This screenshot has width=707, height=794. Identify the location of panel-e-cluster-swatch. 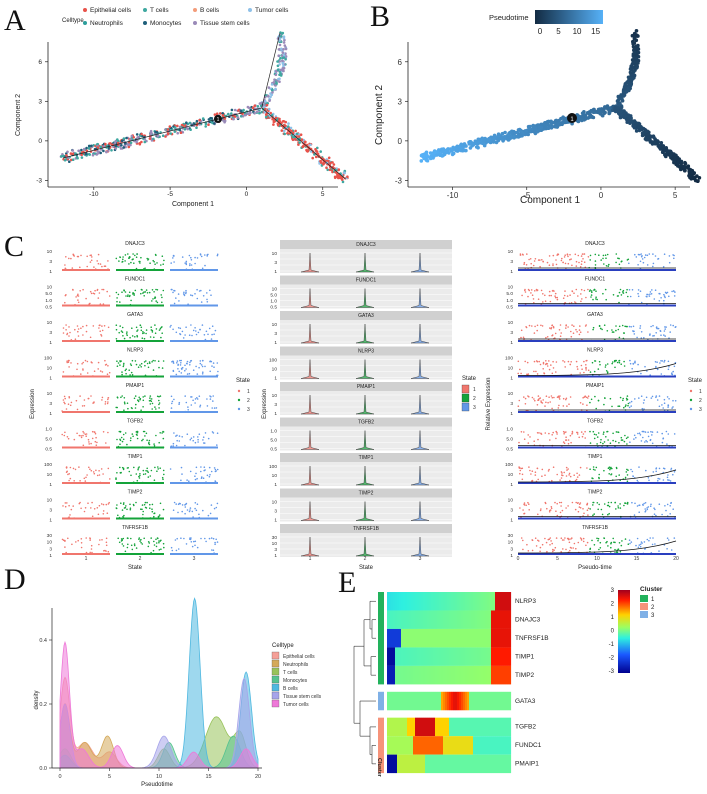
(644, 598).